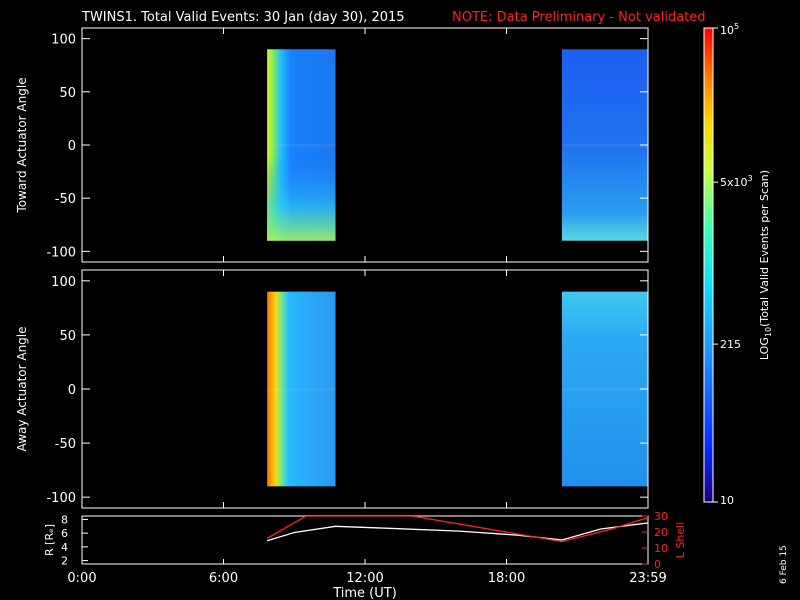 The width and height of the screenshot is (800, 600). What do you see at coordinates (301, 197) in the screenshot?
I see `data-block-shade` at bounding box center [301, 197].